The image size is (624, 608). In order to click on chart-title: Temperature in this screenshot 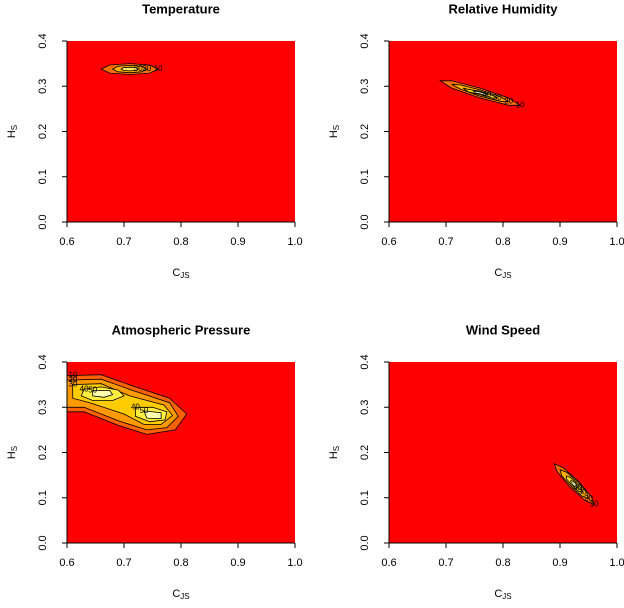, I will do `click(181, 8)`.